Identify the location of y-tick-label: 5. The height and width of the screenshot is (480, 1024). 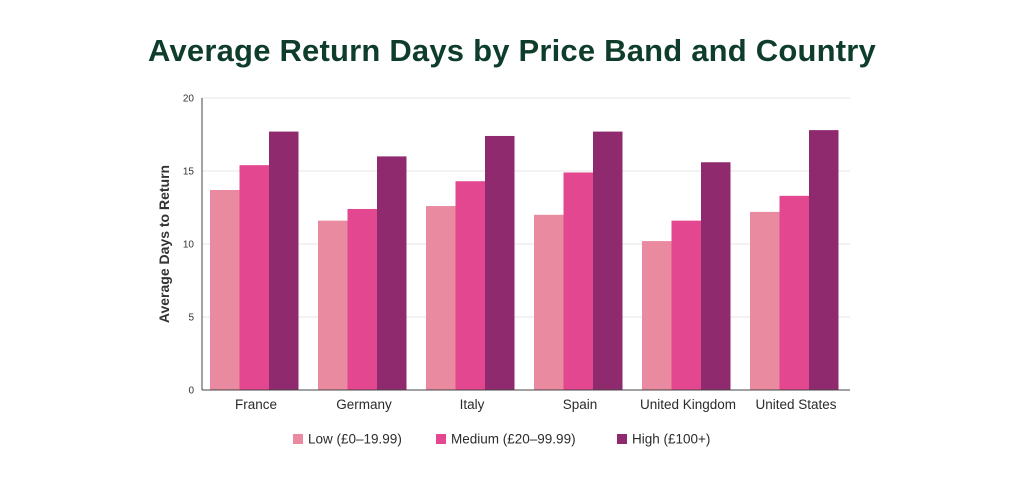
(191, 318).